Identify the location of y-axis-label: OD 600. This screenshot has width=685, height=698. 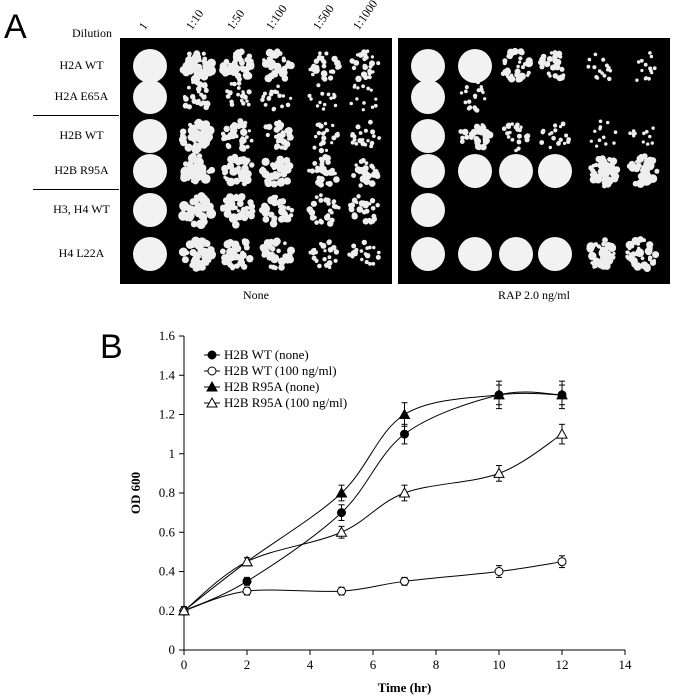
(135, 493).